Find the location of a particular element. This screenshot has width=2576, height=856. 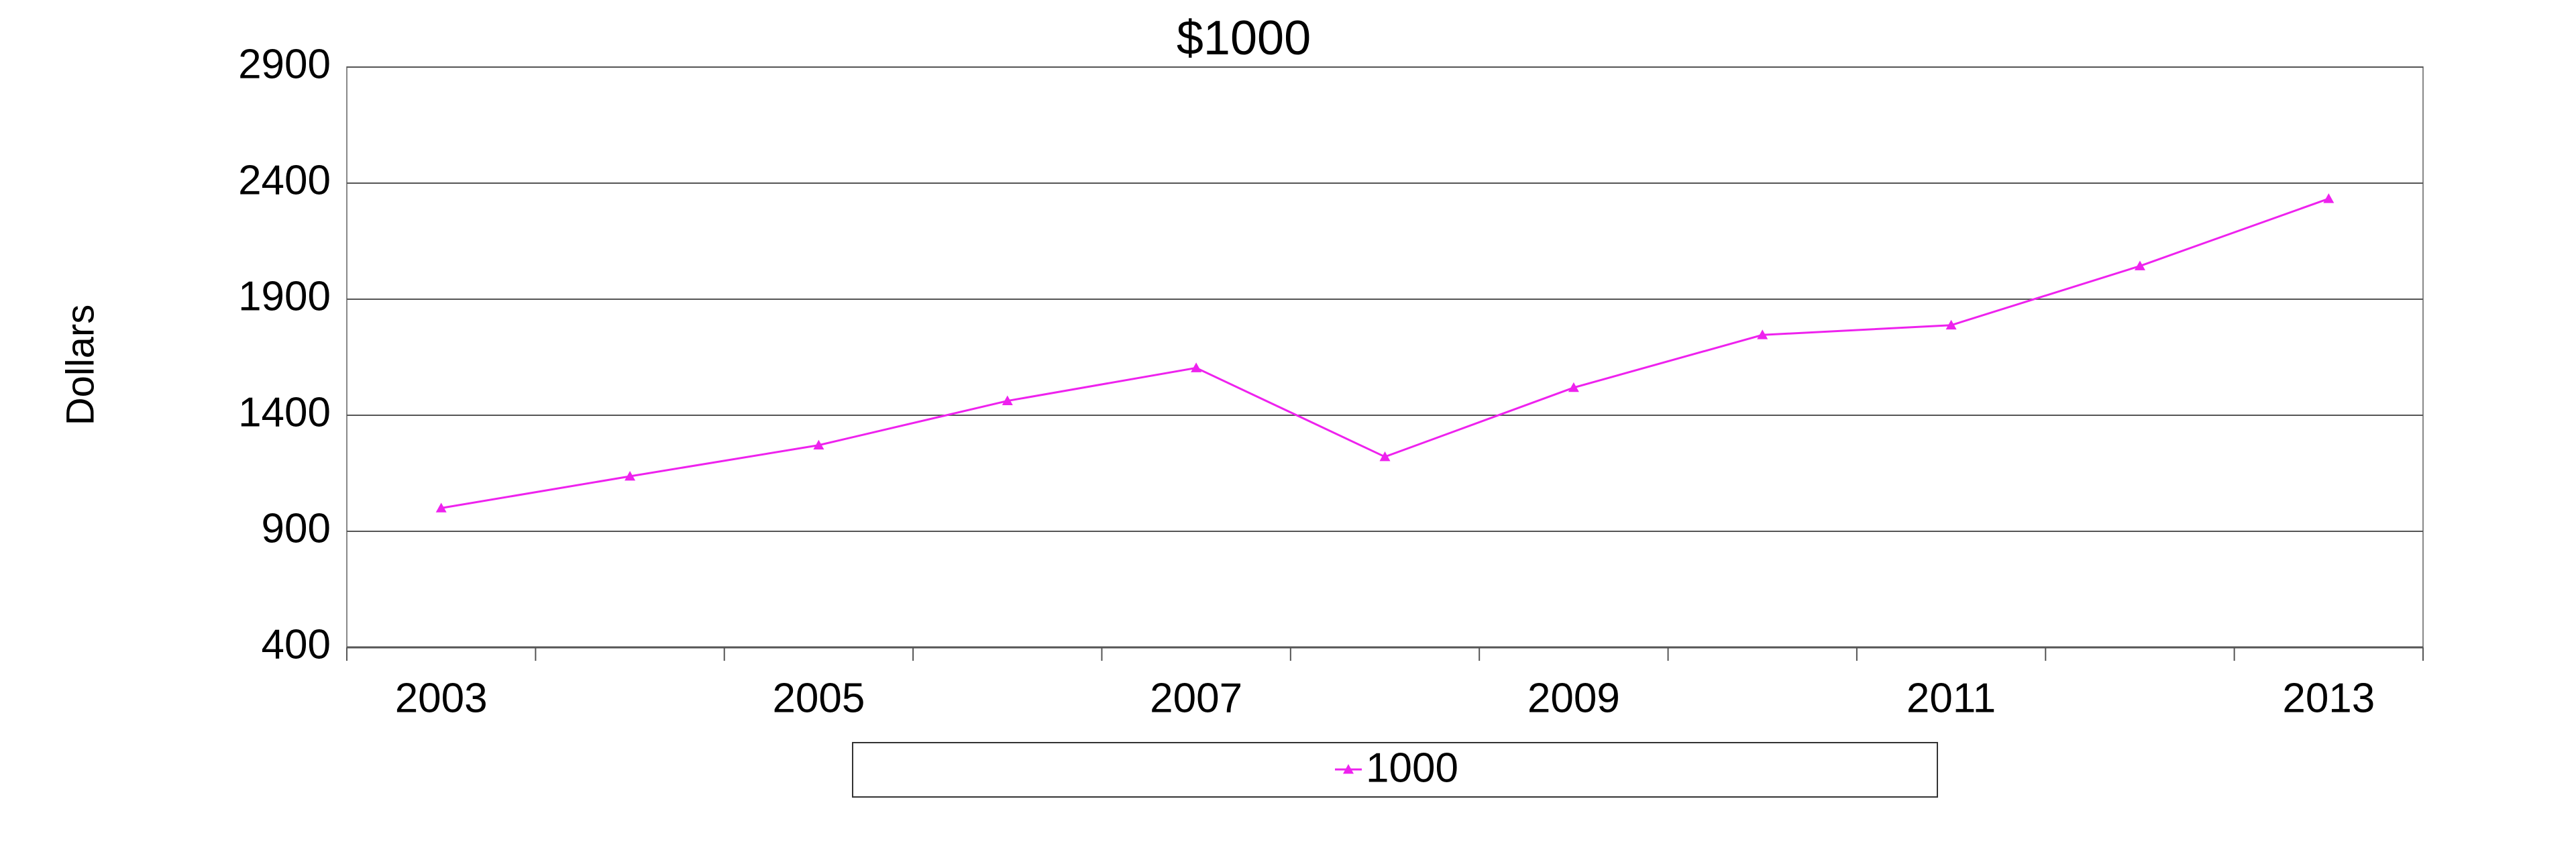

x-tick-label: 2009 is located at coordinates (1573, 698).